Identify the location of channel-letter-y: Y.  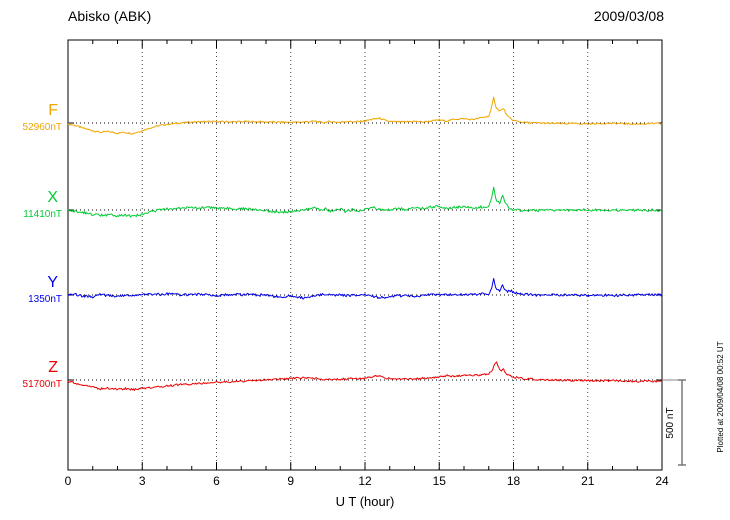
(52, 282).